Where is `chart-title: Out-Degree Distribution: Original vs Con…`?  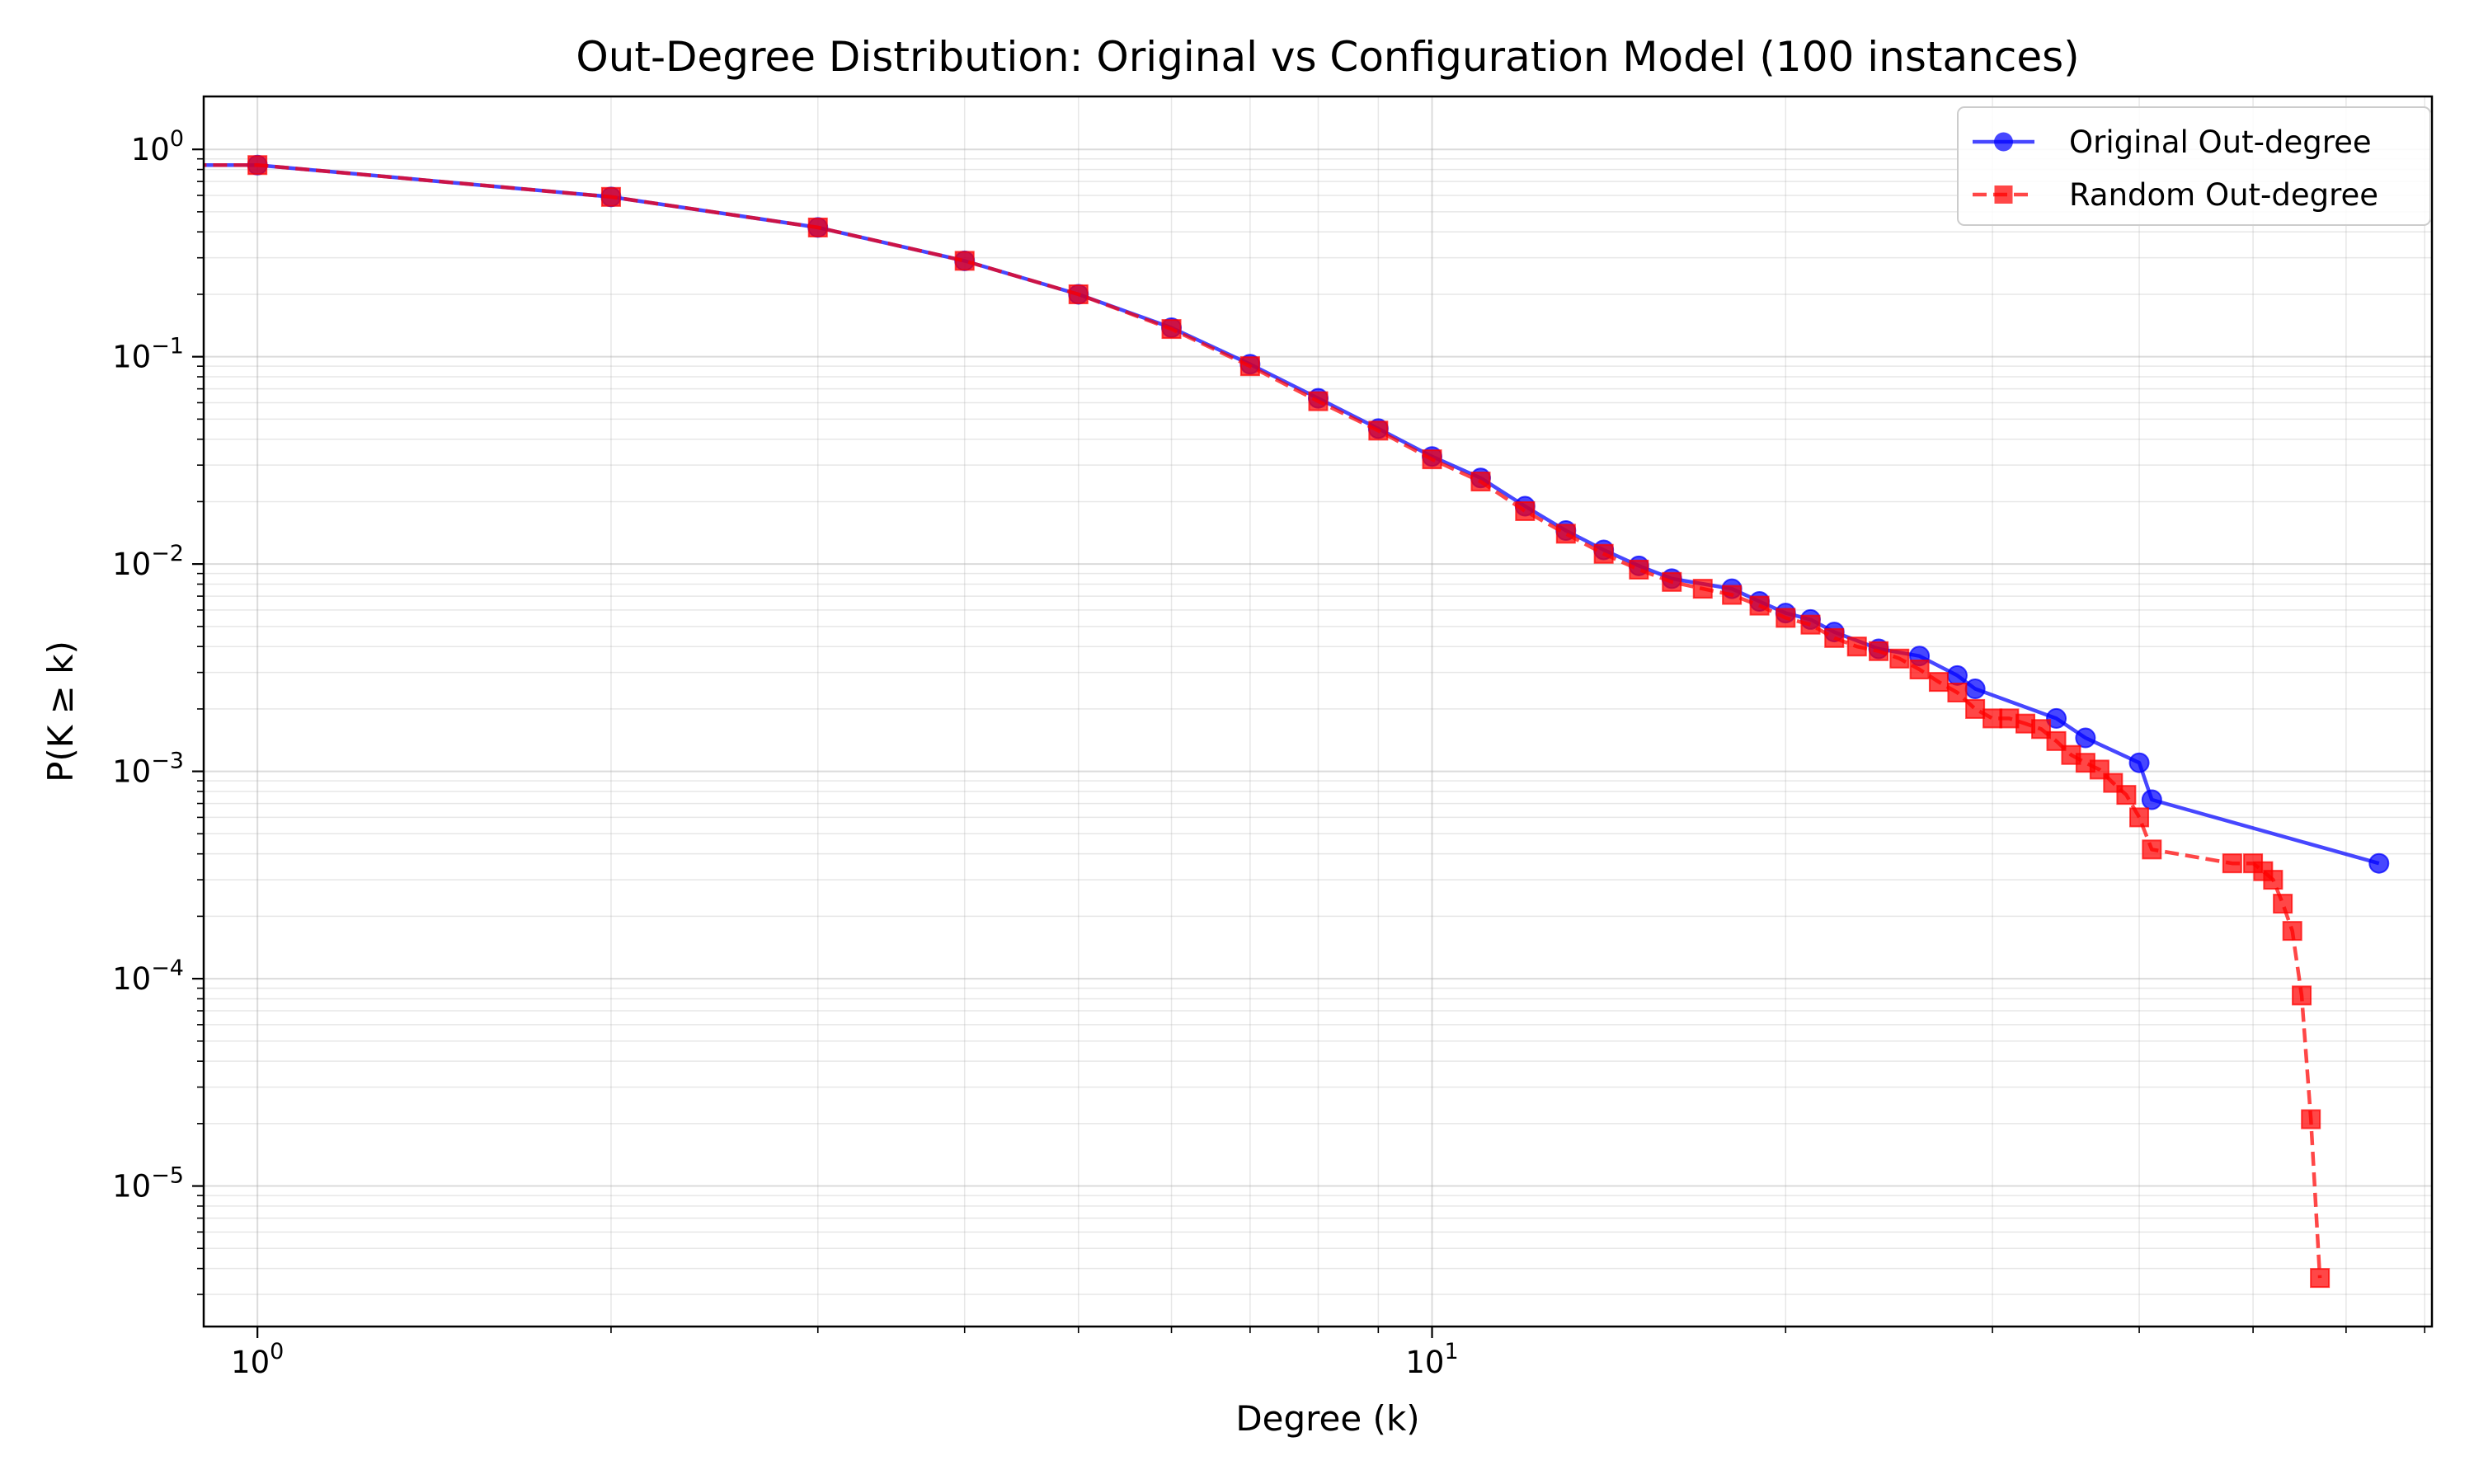 chart-title: Out-Degree Distribution: Original vs Con… is located at coordinates (1327, 57).